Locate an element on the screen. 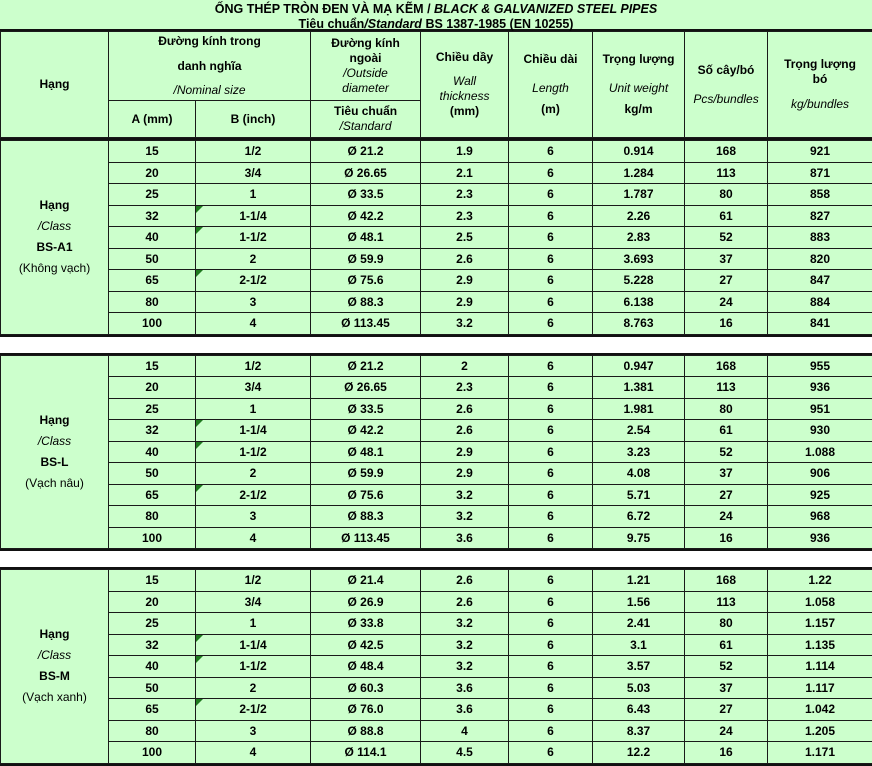 The image size is (872, 766). cell-nominal-a: 20 is located at coordinates (152, 172).